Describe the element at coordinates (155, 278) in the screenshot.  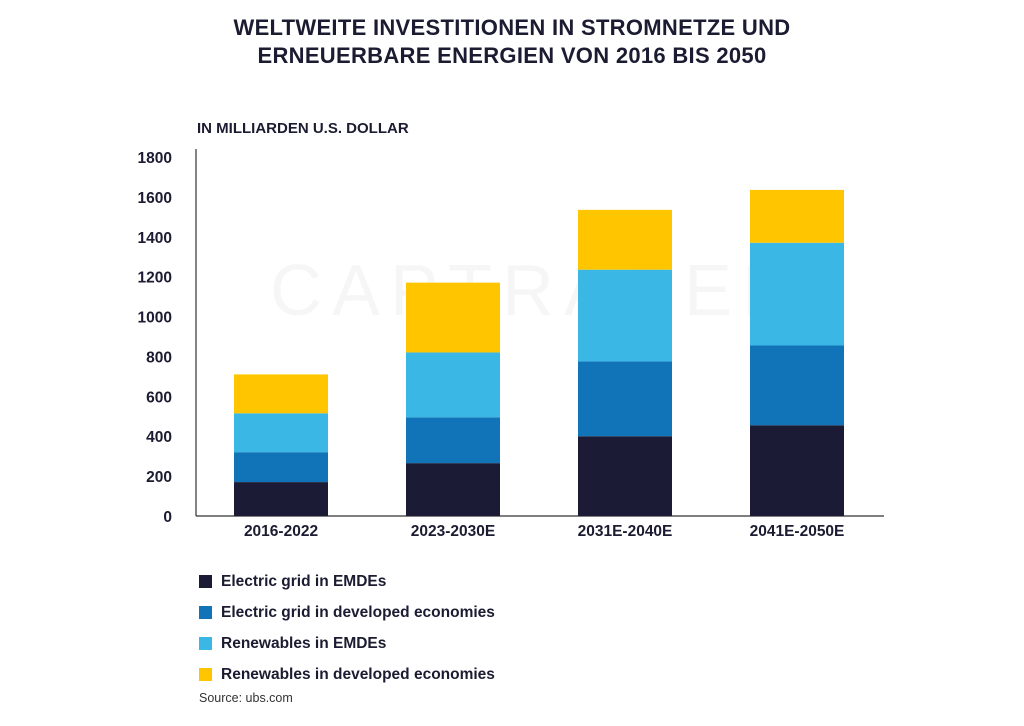
I see `y-tick-label: 1200` at that location.